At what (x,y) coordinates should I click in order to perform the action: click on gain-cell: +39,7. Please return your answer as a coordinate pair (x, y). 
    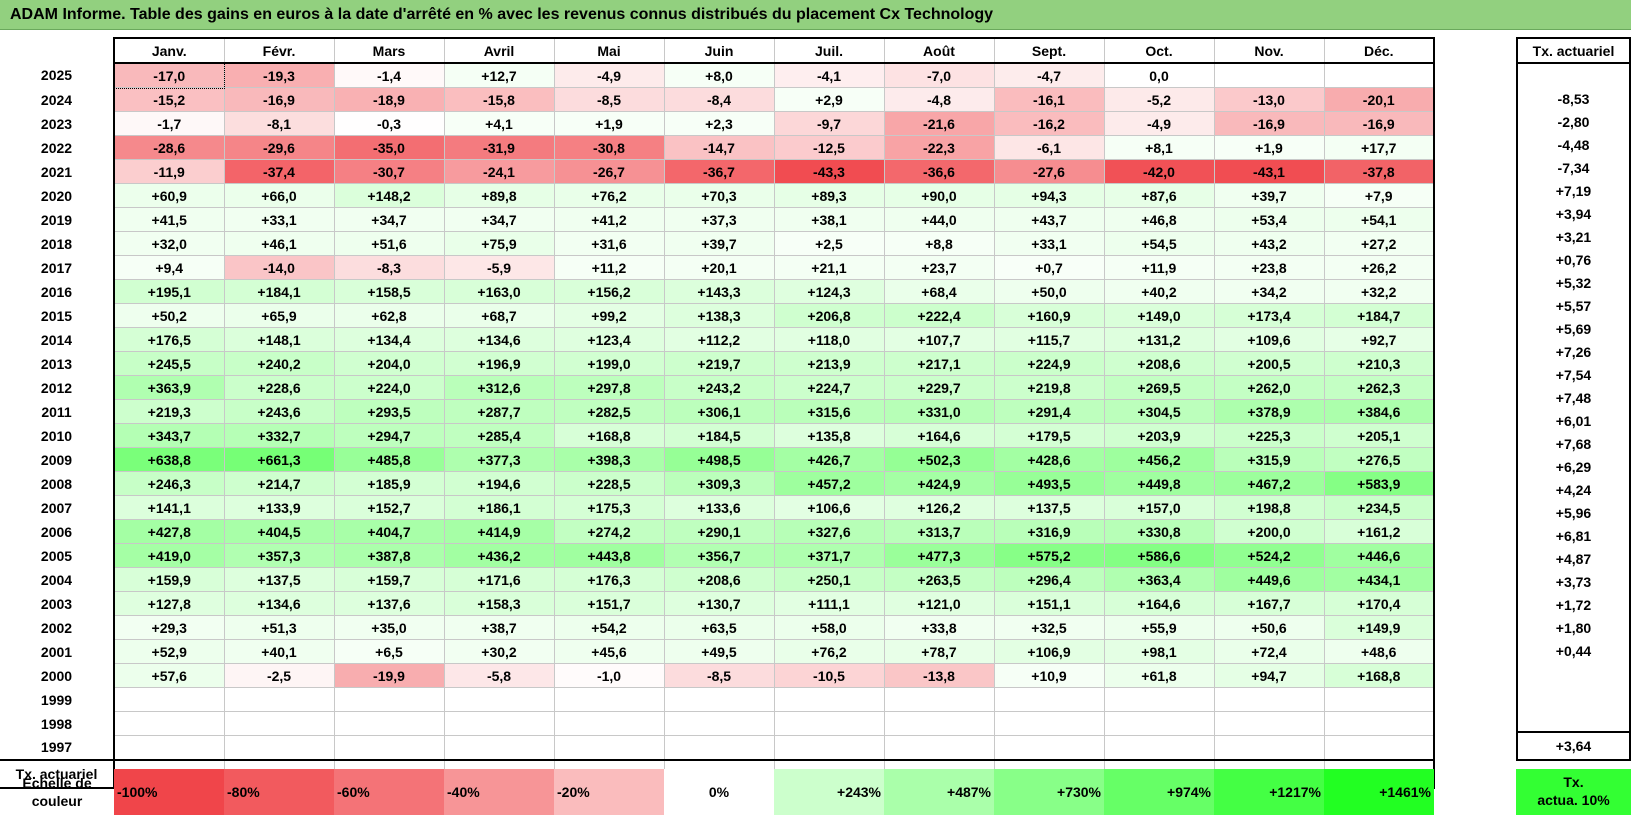
    Looking at the image, I should click on (1269, 195).